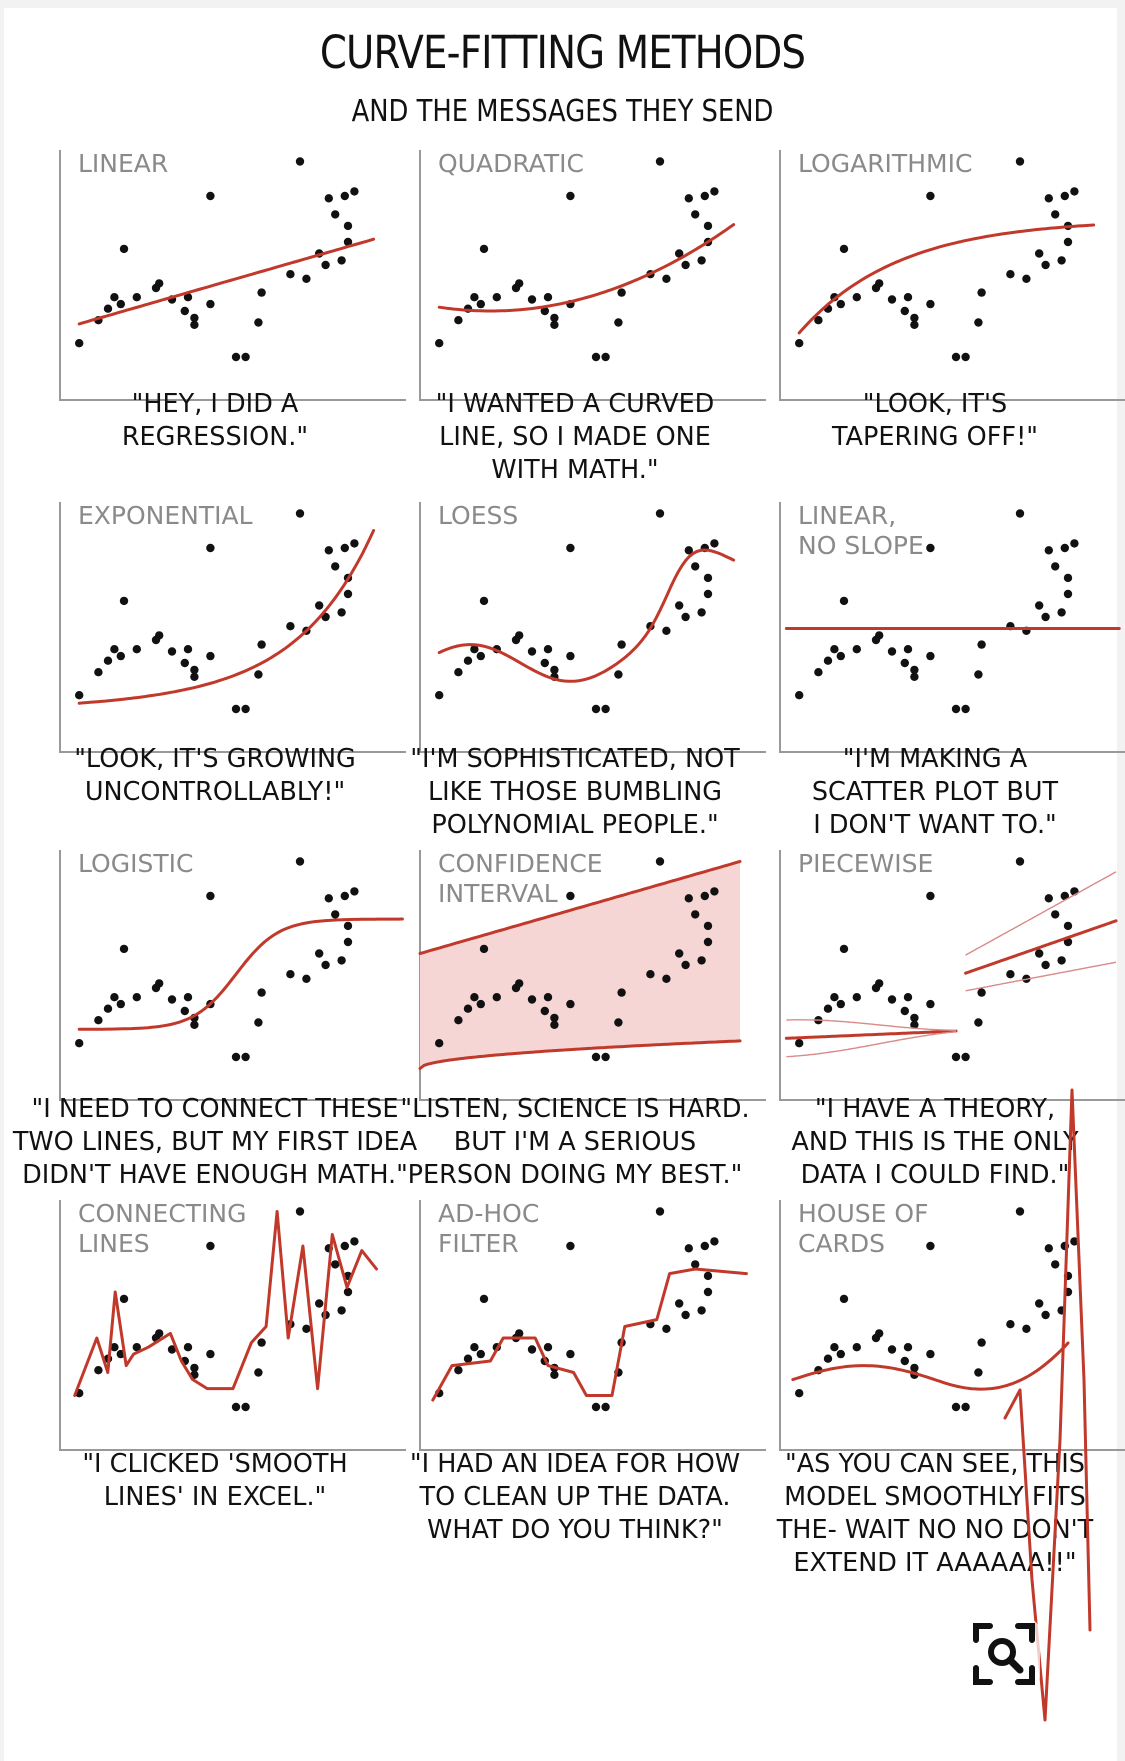 The height and width of the screenshot is (1761, 1125). I want to click on panel-caption: TAPERING OFF!", so click(934, 437).